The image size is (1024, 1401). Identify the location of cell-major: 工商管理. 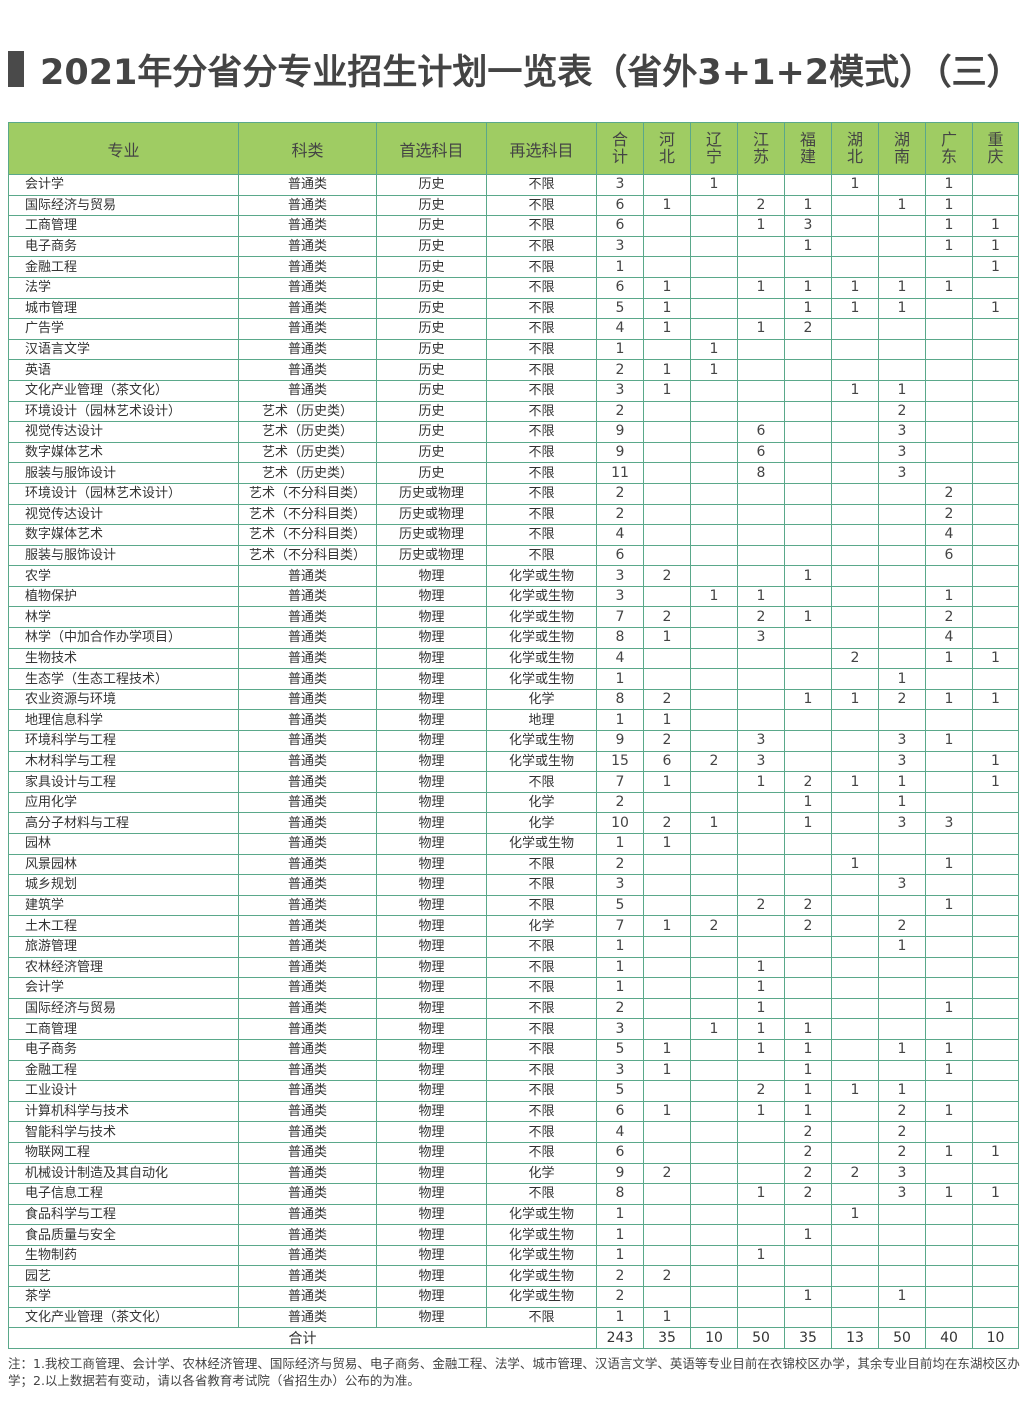
(123, 226).